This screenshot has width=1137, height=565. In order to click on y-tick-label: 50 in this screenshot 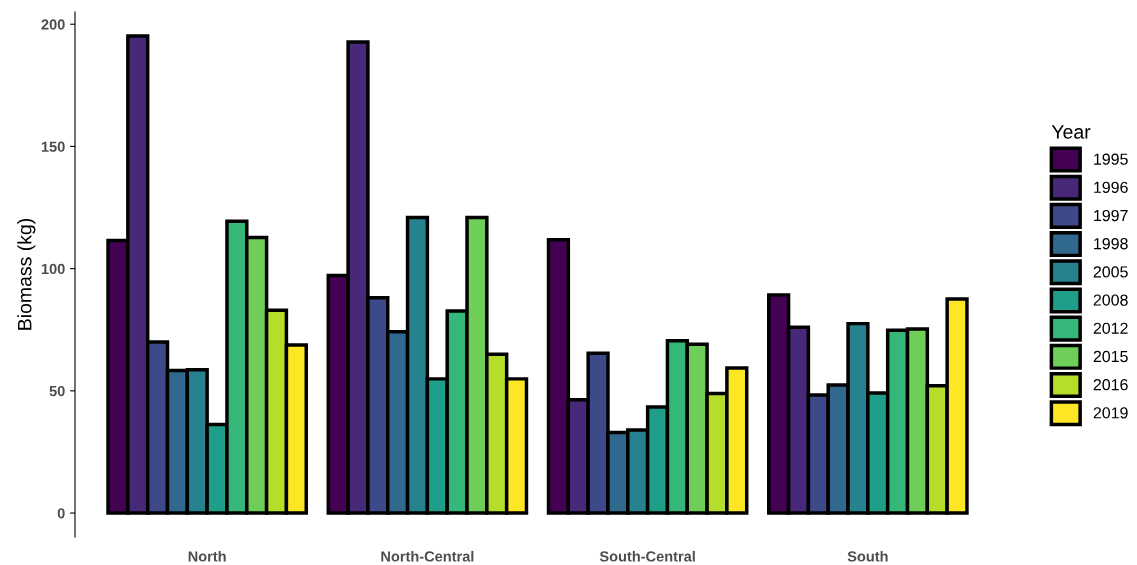, I will do `click(57, 391)`.